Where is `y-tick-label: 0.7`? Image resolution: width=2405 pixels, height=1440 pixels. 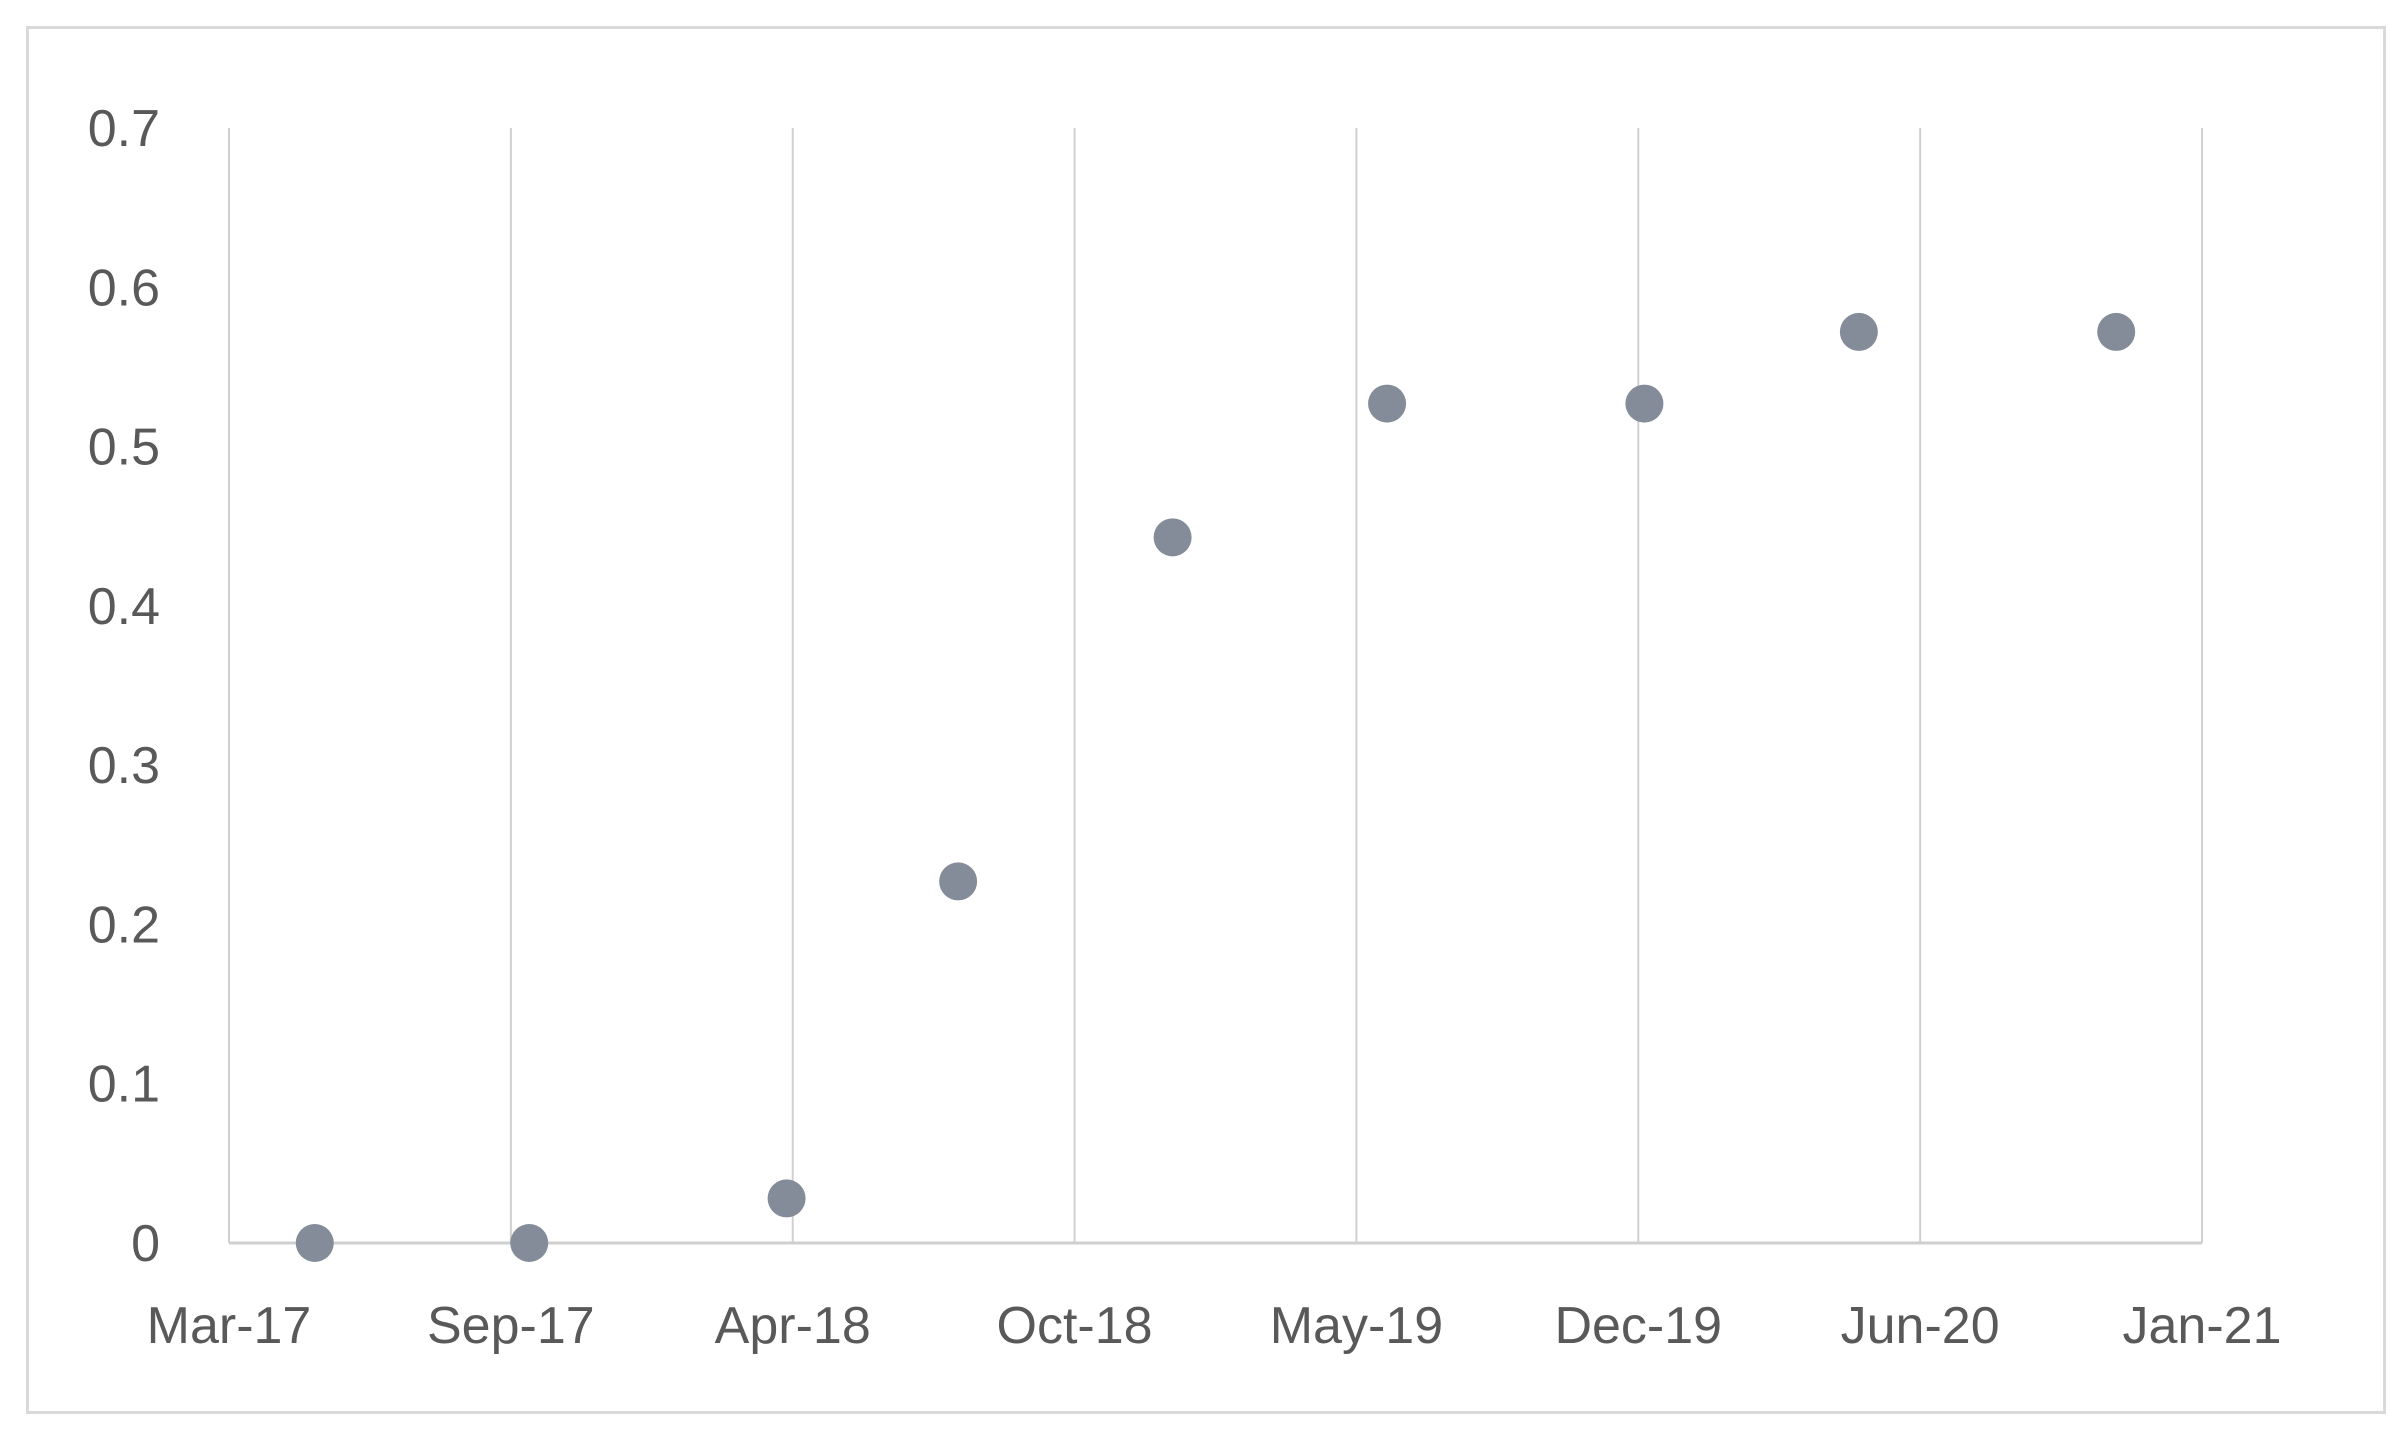 y-tick-label: 0.7 is located at coordinates (124, 129).